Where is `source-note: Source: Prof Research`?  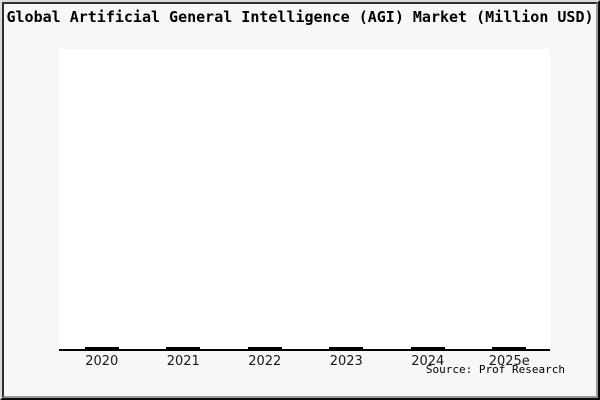 source-note: Source: Prof Research is located at coordinates (495, 369).